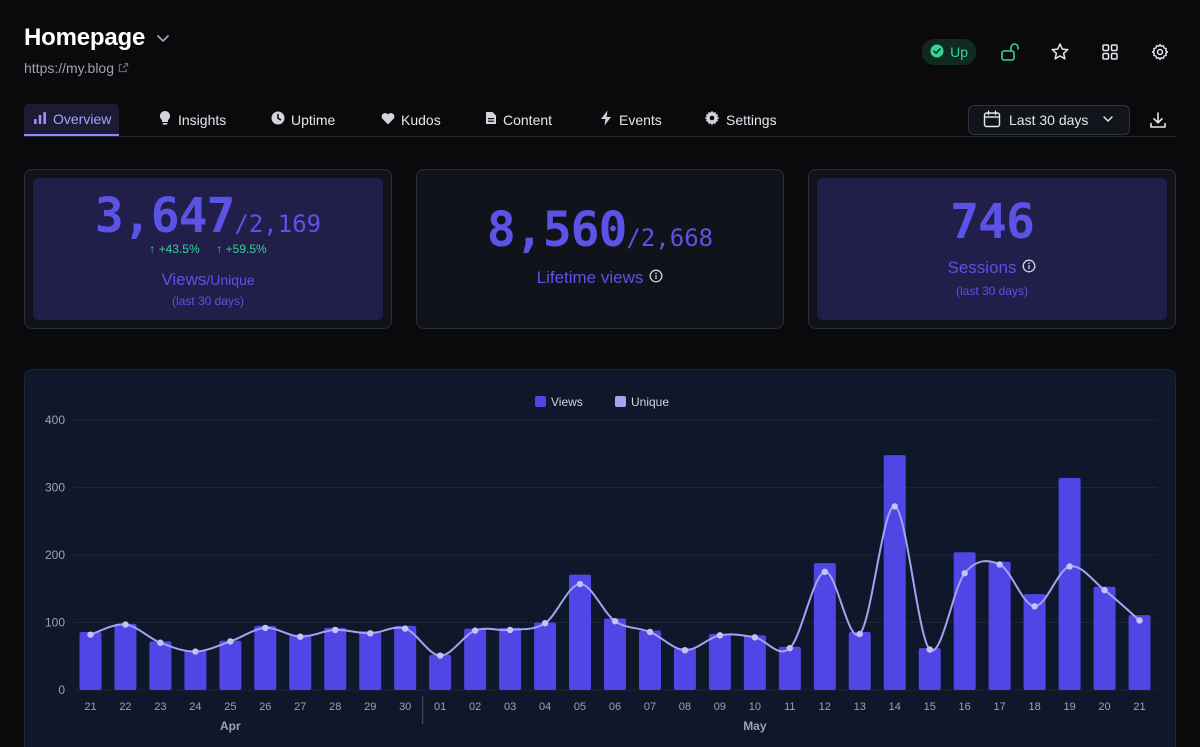  Describe the element at coordinates (440, 707) in the screenshot. I see `x-tick-label: 01` at that location.